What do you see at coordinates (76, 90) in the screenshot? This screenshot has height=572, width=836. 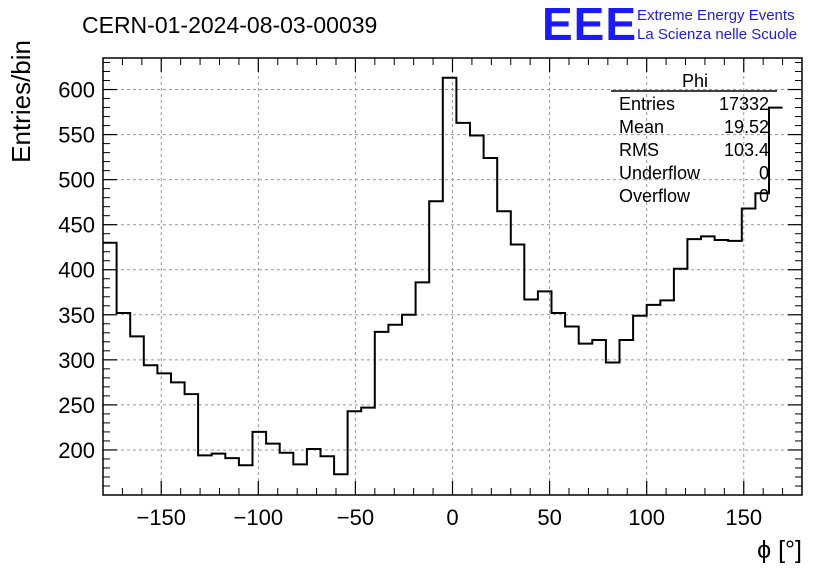 I see `y-tick-label: 600` at bounding box center [76, 90].